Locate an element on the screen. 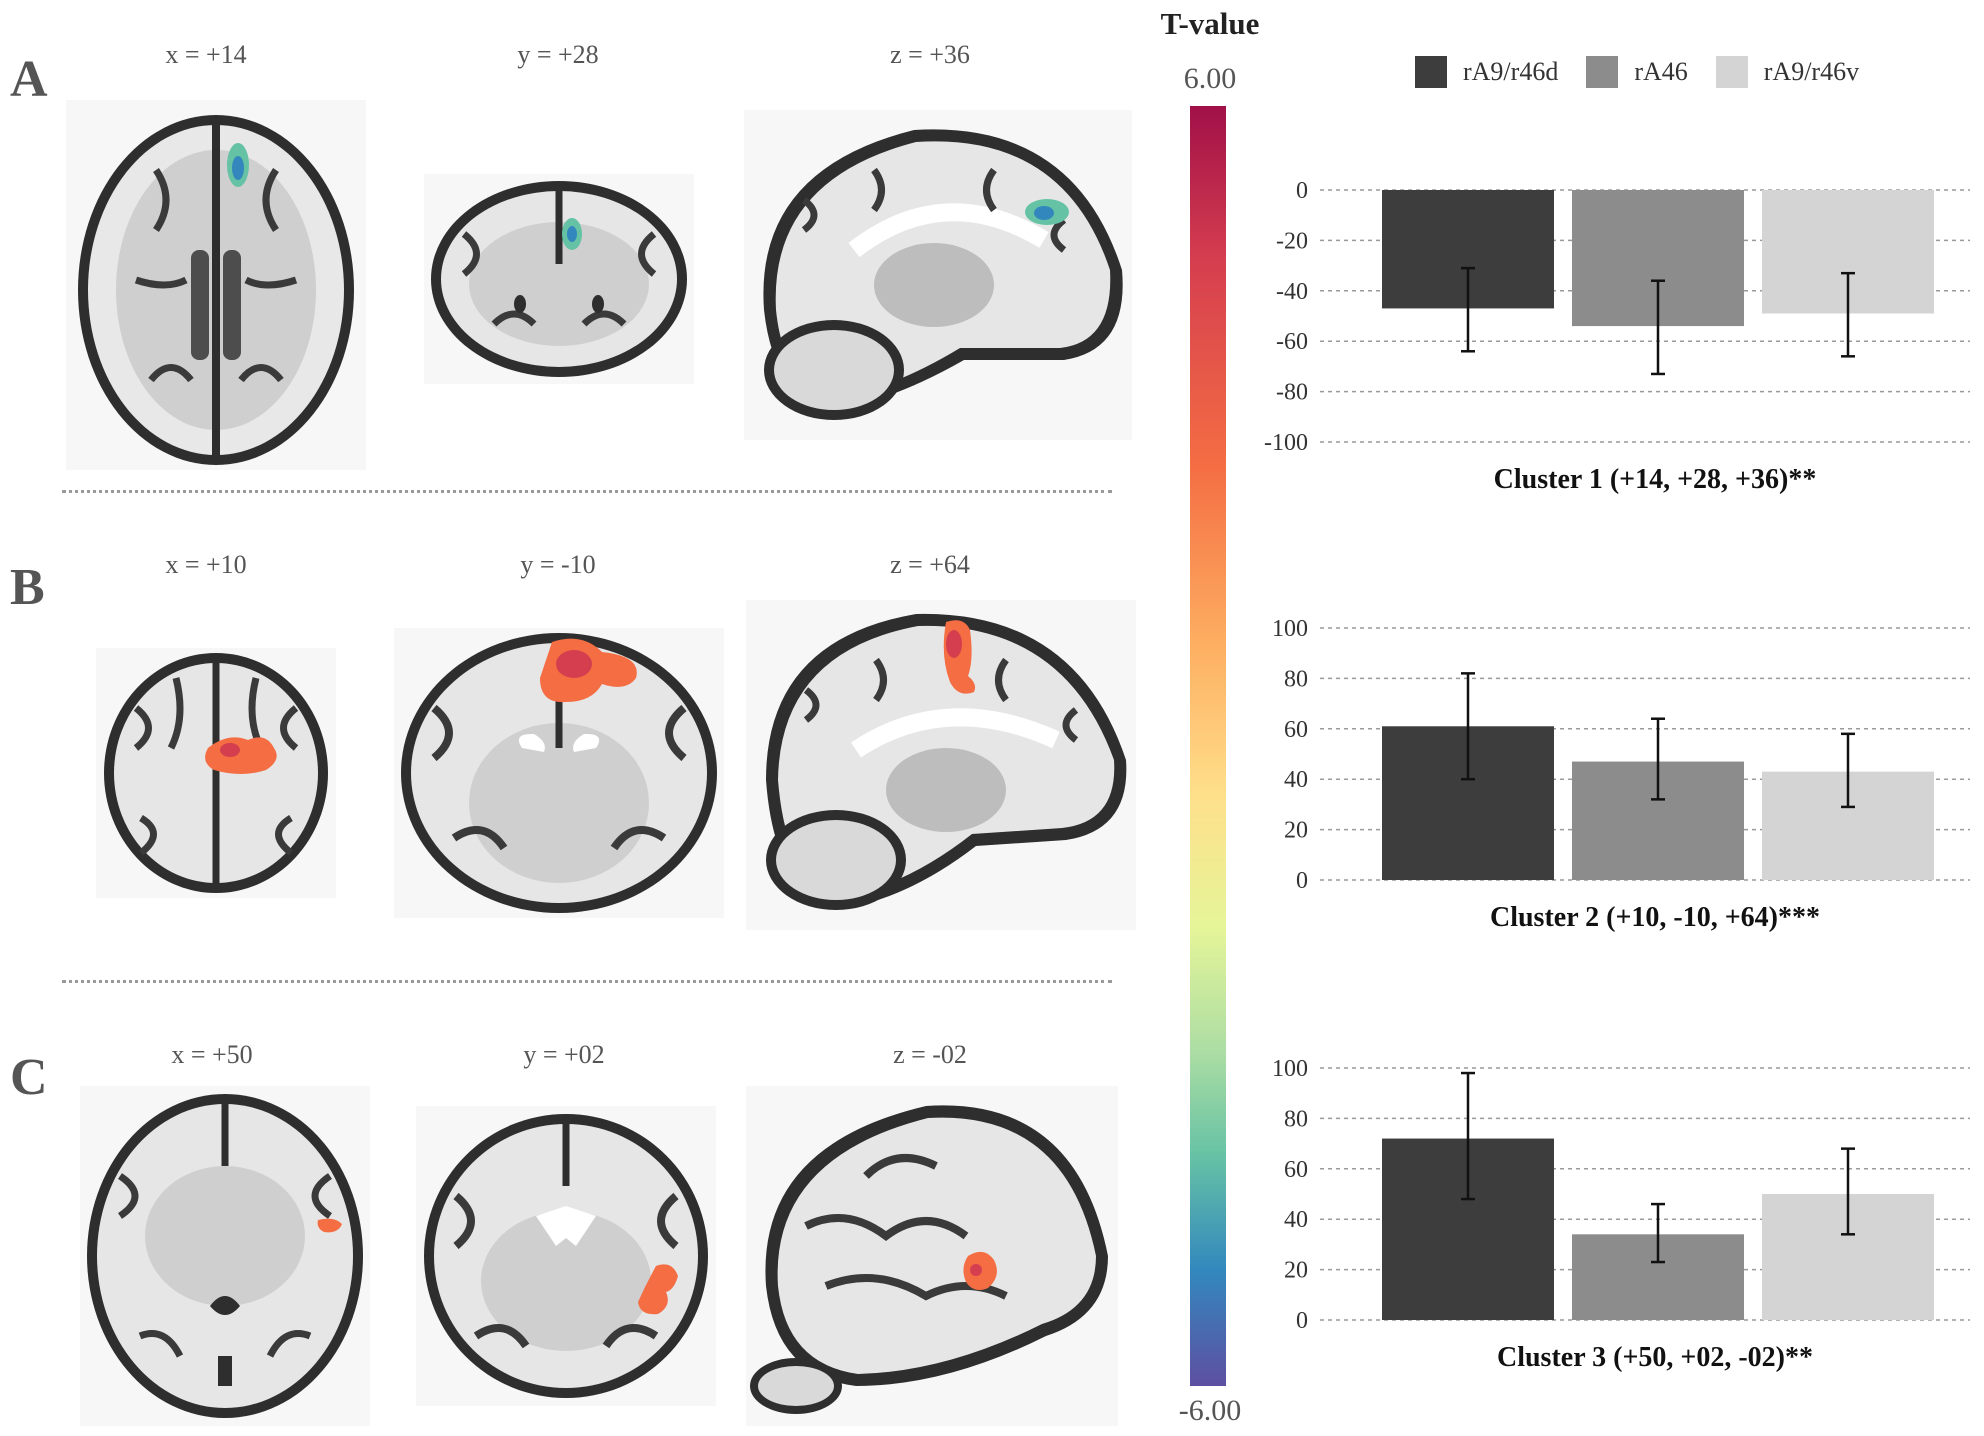 The height and width of the screenshot is (1436, 1984). coord-label-a-y: y = +28 is located at coordinates (558, 54).